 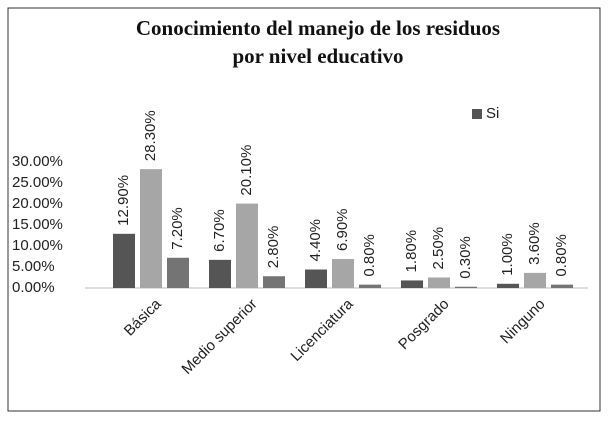 What do you see at coordinates (342, 229) in the screenshot?
I see `value-label: 6.90%` at bounding box center [342, 229].